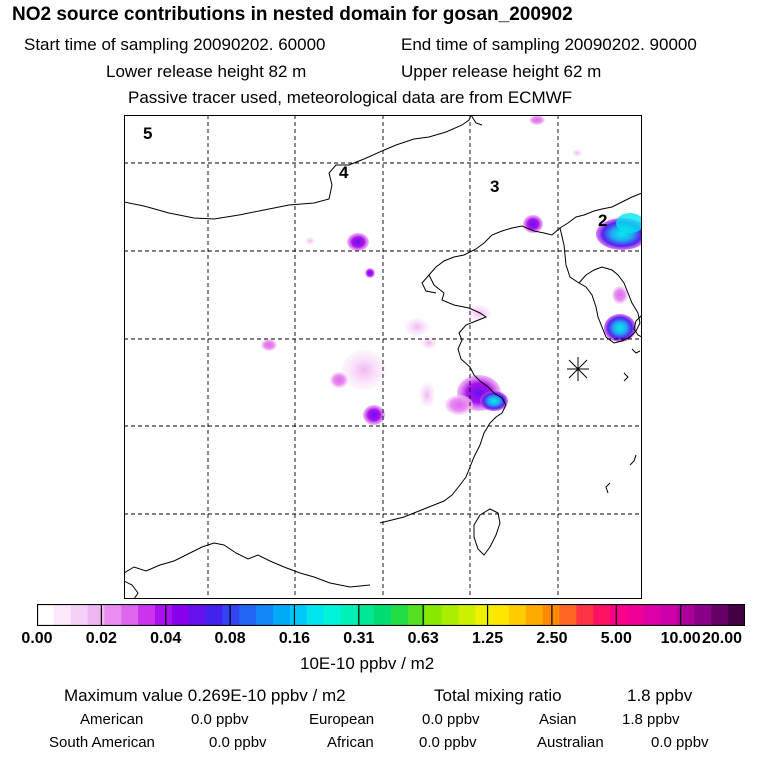 This screenshot has width=768, height=768. I want to click on colorbar-unit: 10E-10 ppbv / m2, so click(367, 663).